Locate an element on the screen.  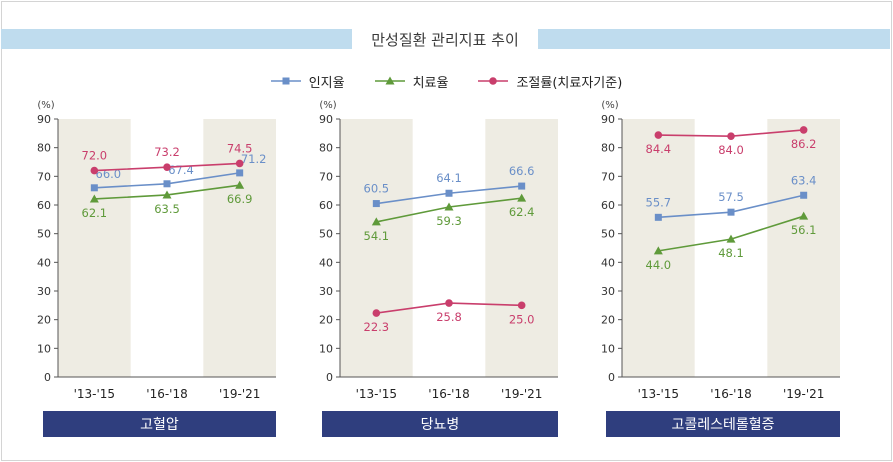
data-label: 72.0 is located at coordinates (95, 156).